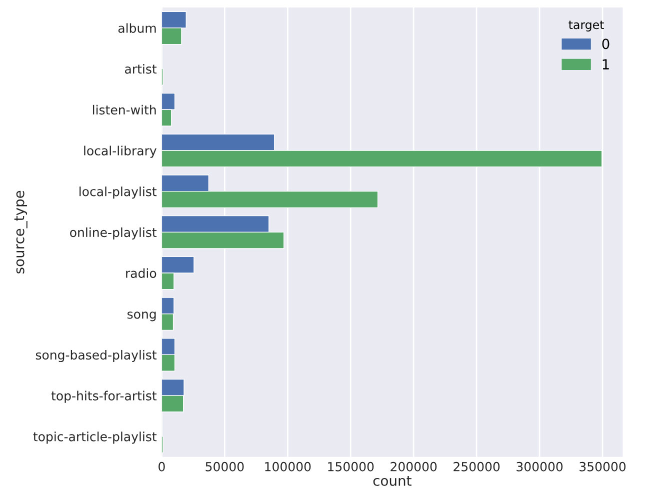  I want to click on y-tick-label: artist, so click(141, 69).